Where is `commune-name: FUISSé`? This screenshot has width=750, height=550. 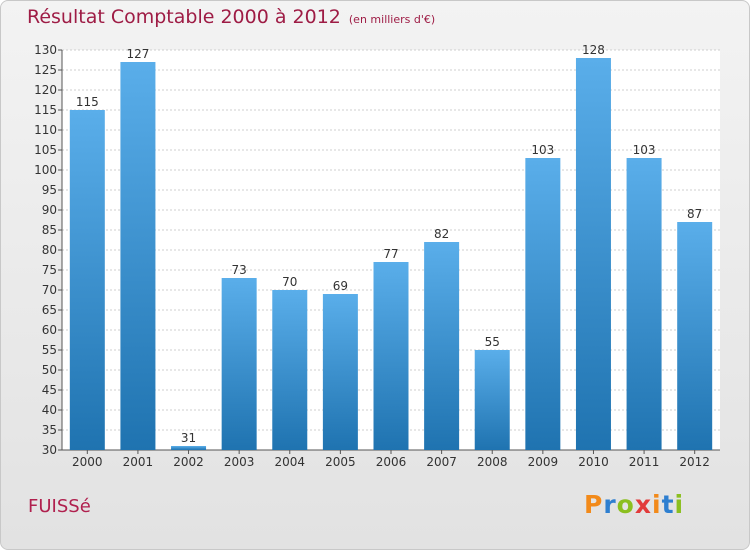
commune-name: FUISSé is located at coordinates (59, 506).